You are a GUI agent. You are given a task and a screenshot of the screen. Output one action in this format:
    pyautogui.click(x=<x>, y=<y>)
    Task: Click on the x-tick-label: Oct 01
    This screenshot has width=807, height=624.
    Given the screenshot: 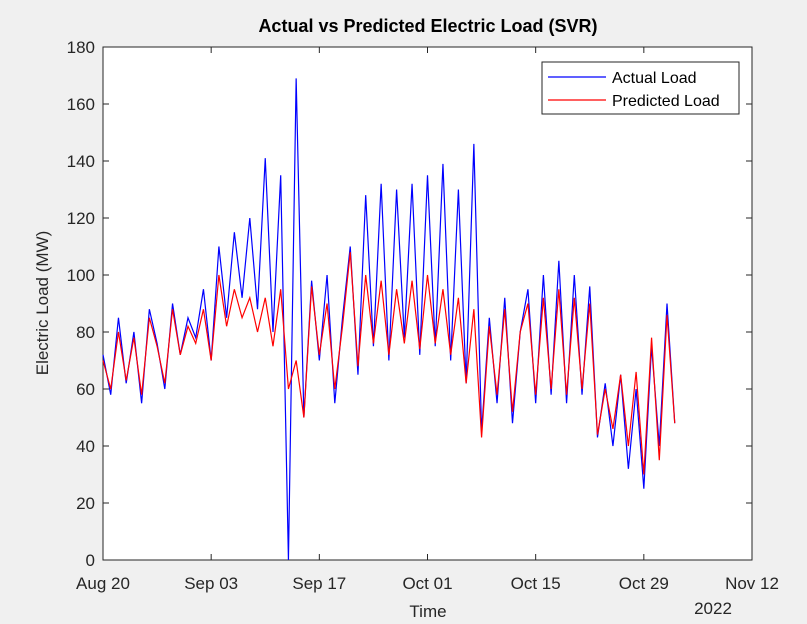 What is the action you would take?
    pyautogui.click(x=427, y=583)
    